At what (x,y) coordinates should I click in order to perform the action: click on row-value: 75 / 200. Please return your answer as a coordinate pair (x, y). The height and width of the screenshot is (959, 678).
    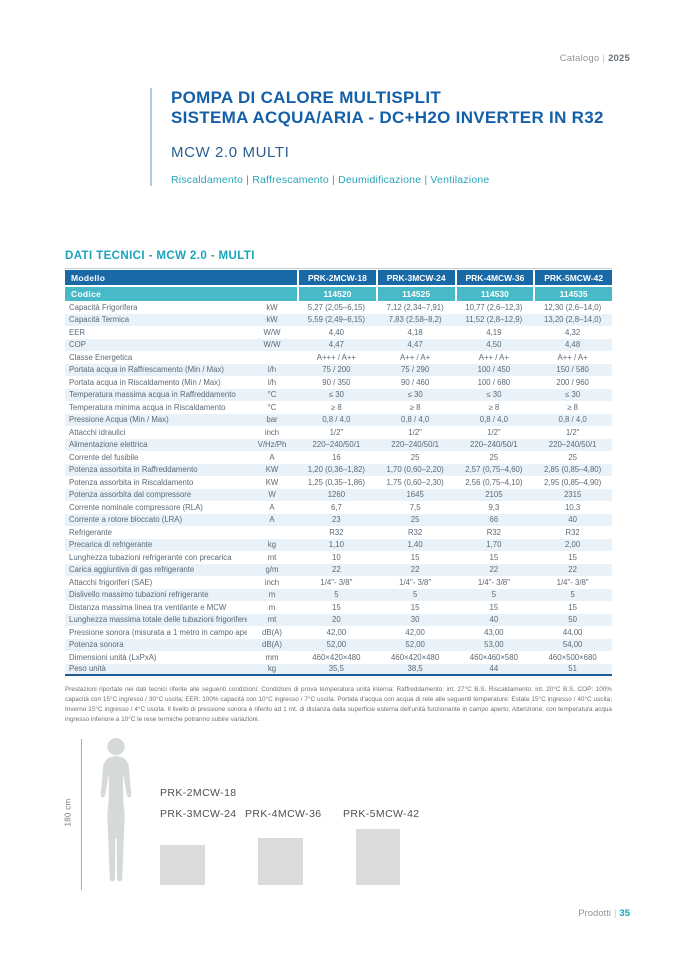
    Looking at the image, I should click on (336, 369).